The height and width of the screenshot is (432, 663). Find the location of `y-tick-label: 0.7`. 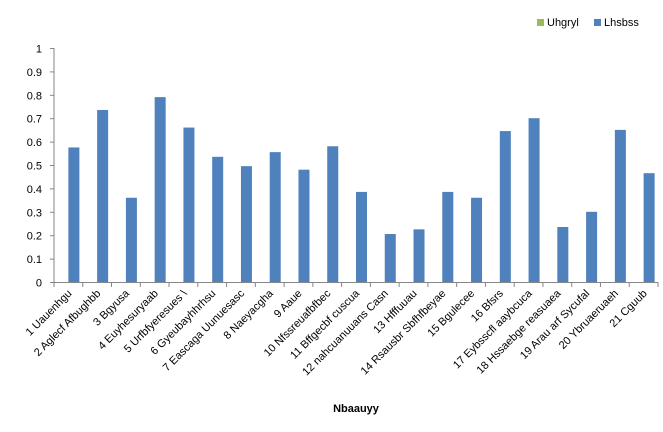

y-tick-label: 0.7 is located at coordinates (34, 120).